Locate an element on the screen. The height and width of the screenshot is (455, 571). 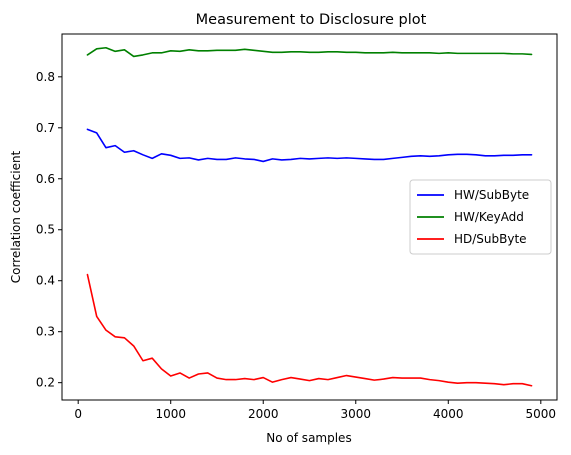
x-tick-label: 0 is located at coordinates (78, 414).